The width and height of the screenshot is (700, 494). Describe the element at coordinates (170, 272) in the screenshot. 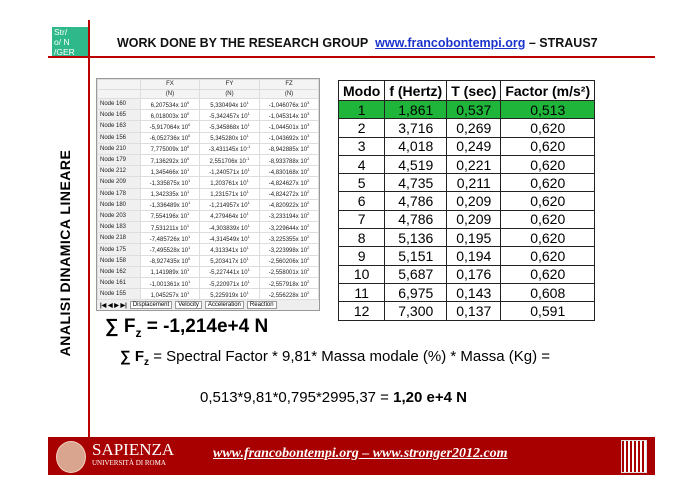

I see `force-value: 1,141989x 10¹` at that location.